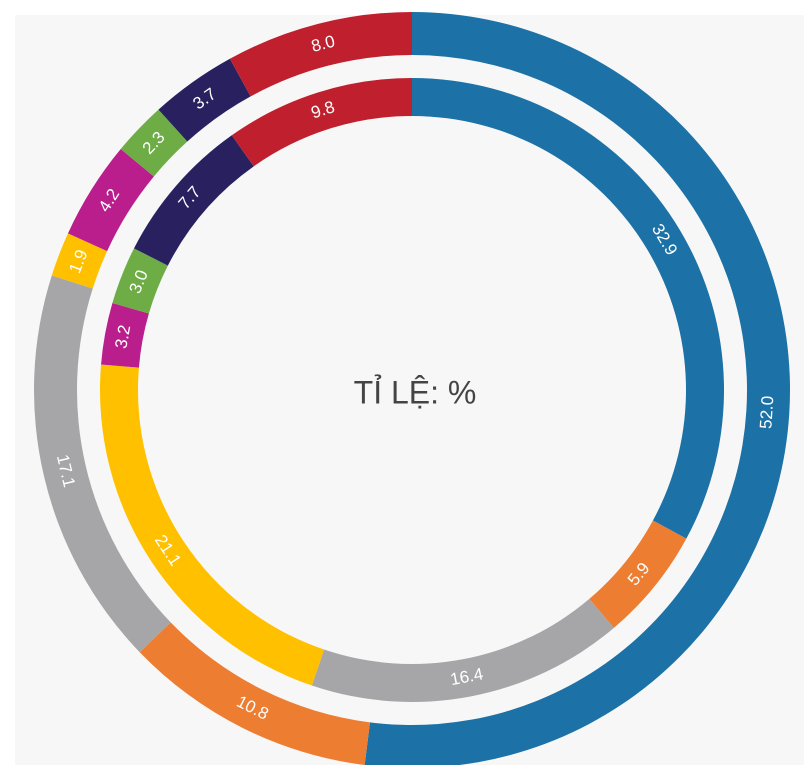  What do you see at coordinates (122, 336) in the screenshot?
I see `value-label: 3.2` at bounding box center [122, 336].